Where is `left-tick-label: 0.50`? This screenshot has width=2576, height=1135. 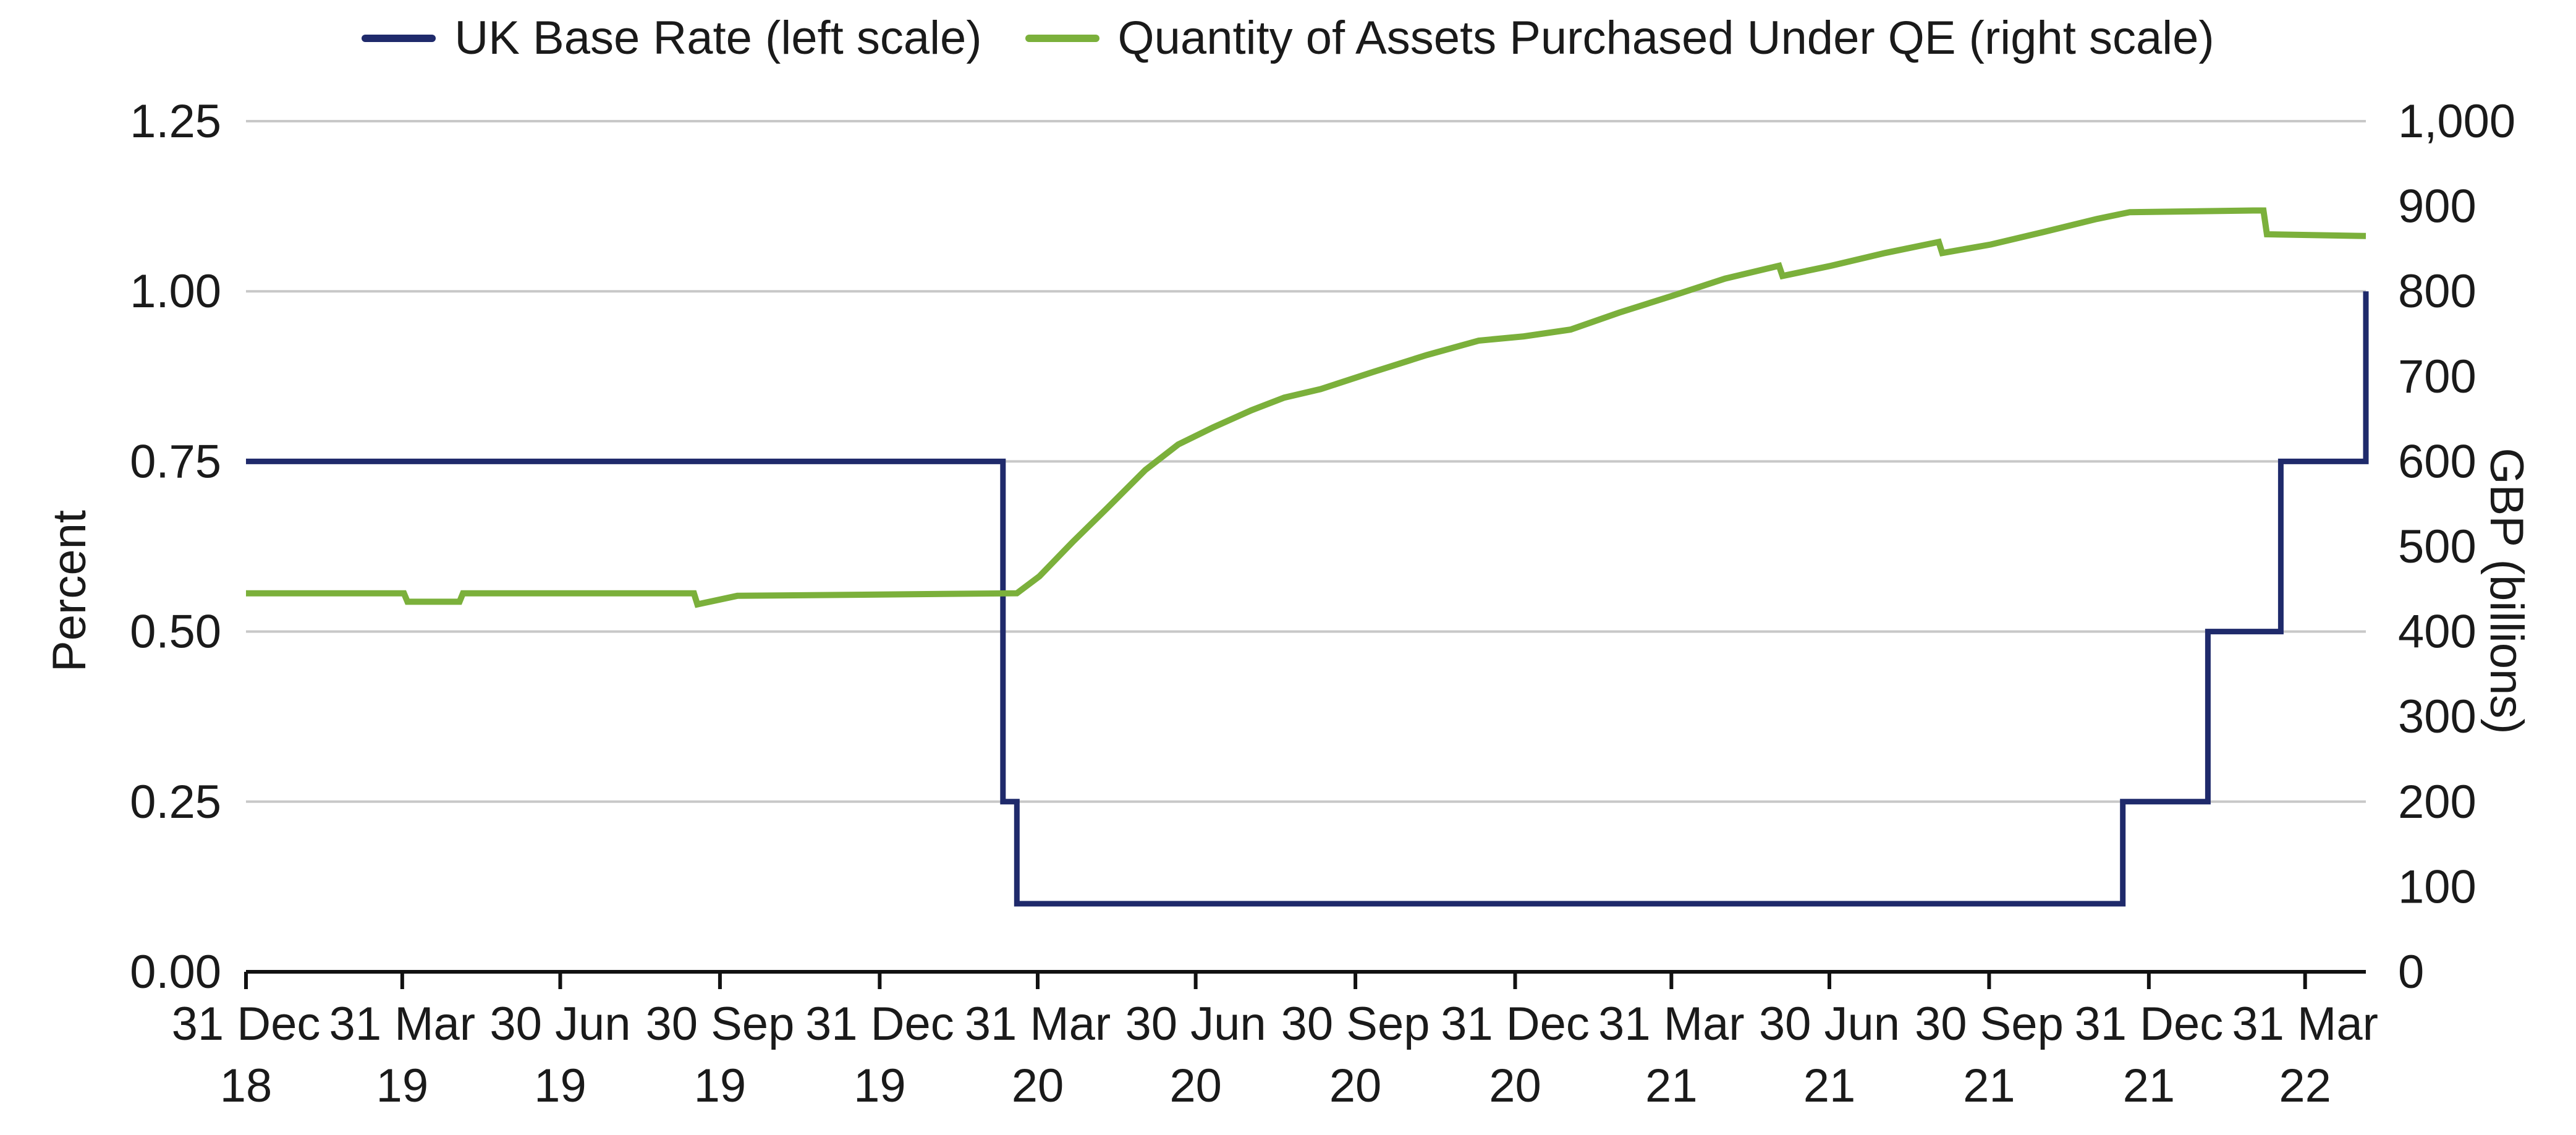
left-tick-label: 0.50 is located at coordinates (175, 632).